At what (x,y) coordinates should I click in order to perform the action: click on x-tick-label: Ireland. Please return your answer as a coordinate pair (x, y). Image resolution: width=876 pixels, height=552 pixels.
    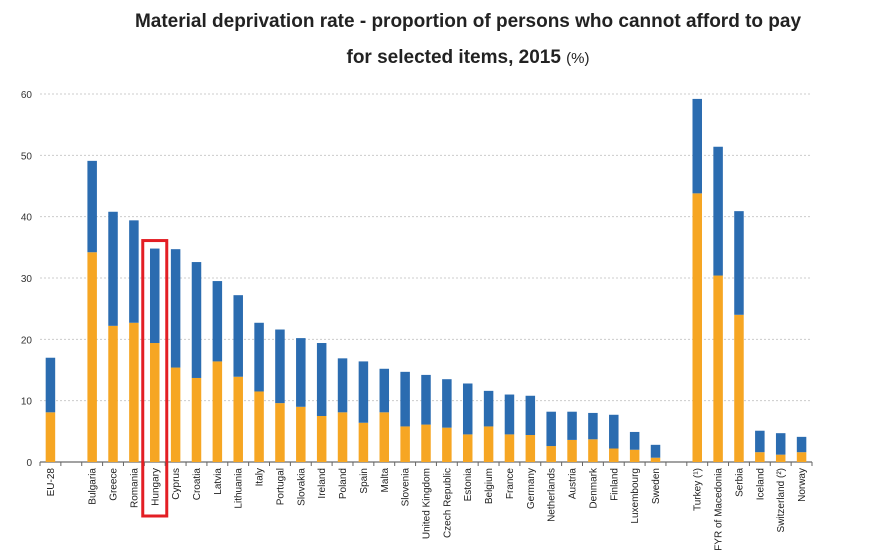
    Looking at the image, I should click on (322, 483).